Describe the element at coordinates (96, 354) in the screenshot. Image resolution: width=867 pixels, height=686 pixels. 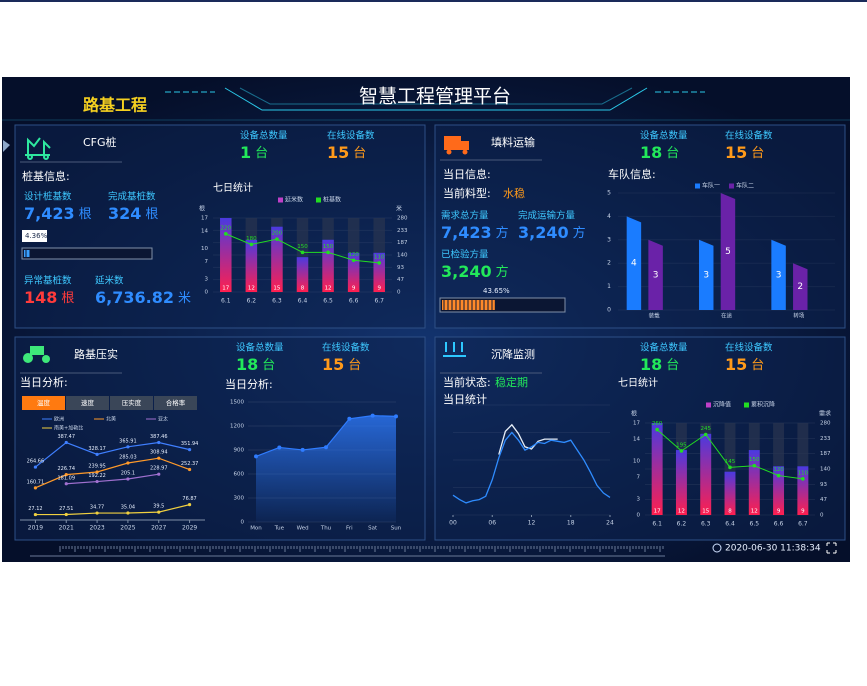
I see `panel-title: 路基压实` at that location.